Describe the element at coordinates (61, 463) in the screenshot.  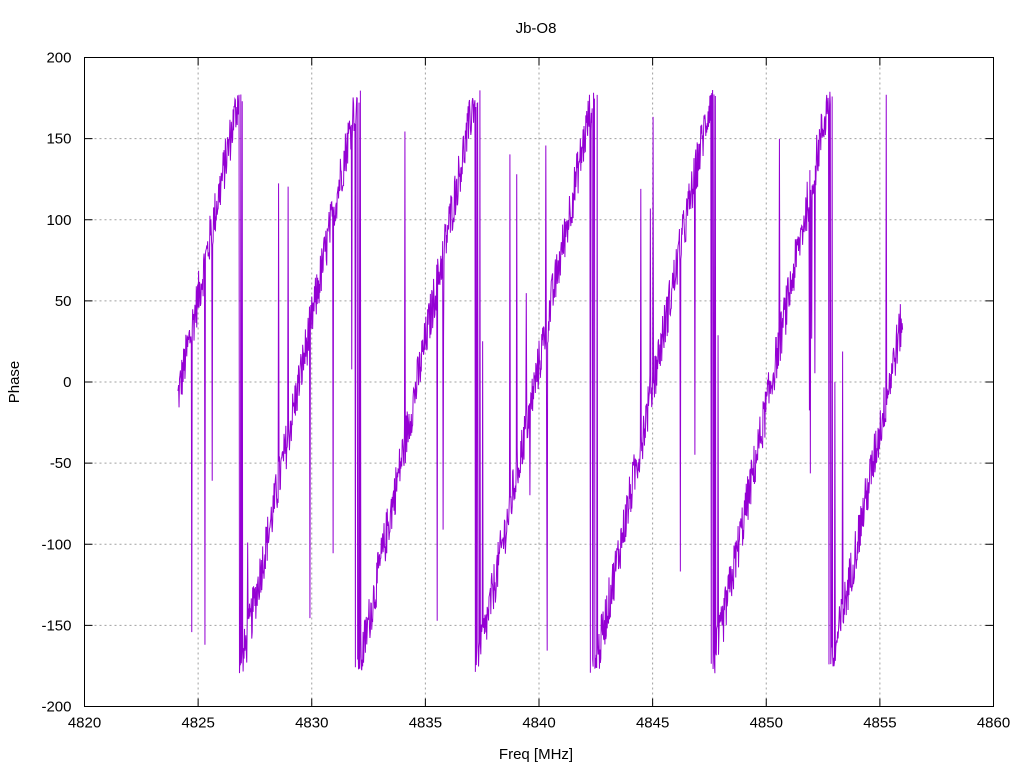
I see `y-tick-label: -50` at that location.